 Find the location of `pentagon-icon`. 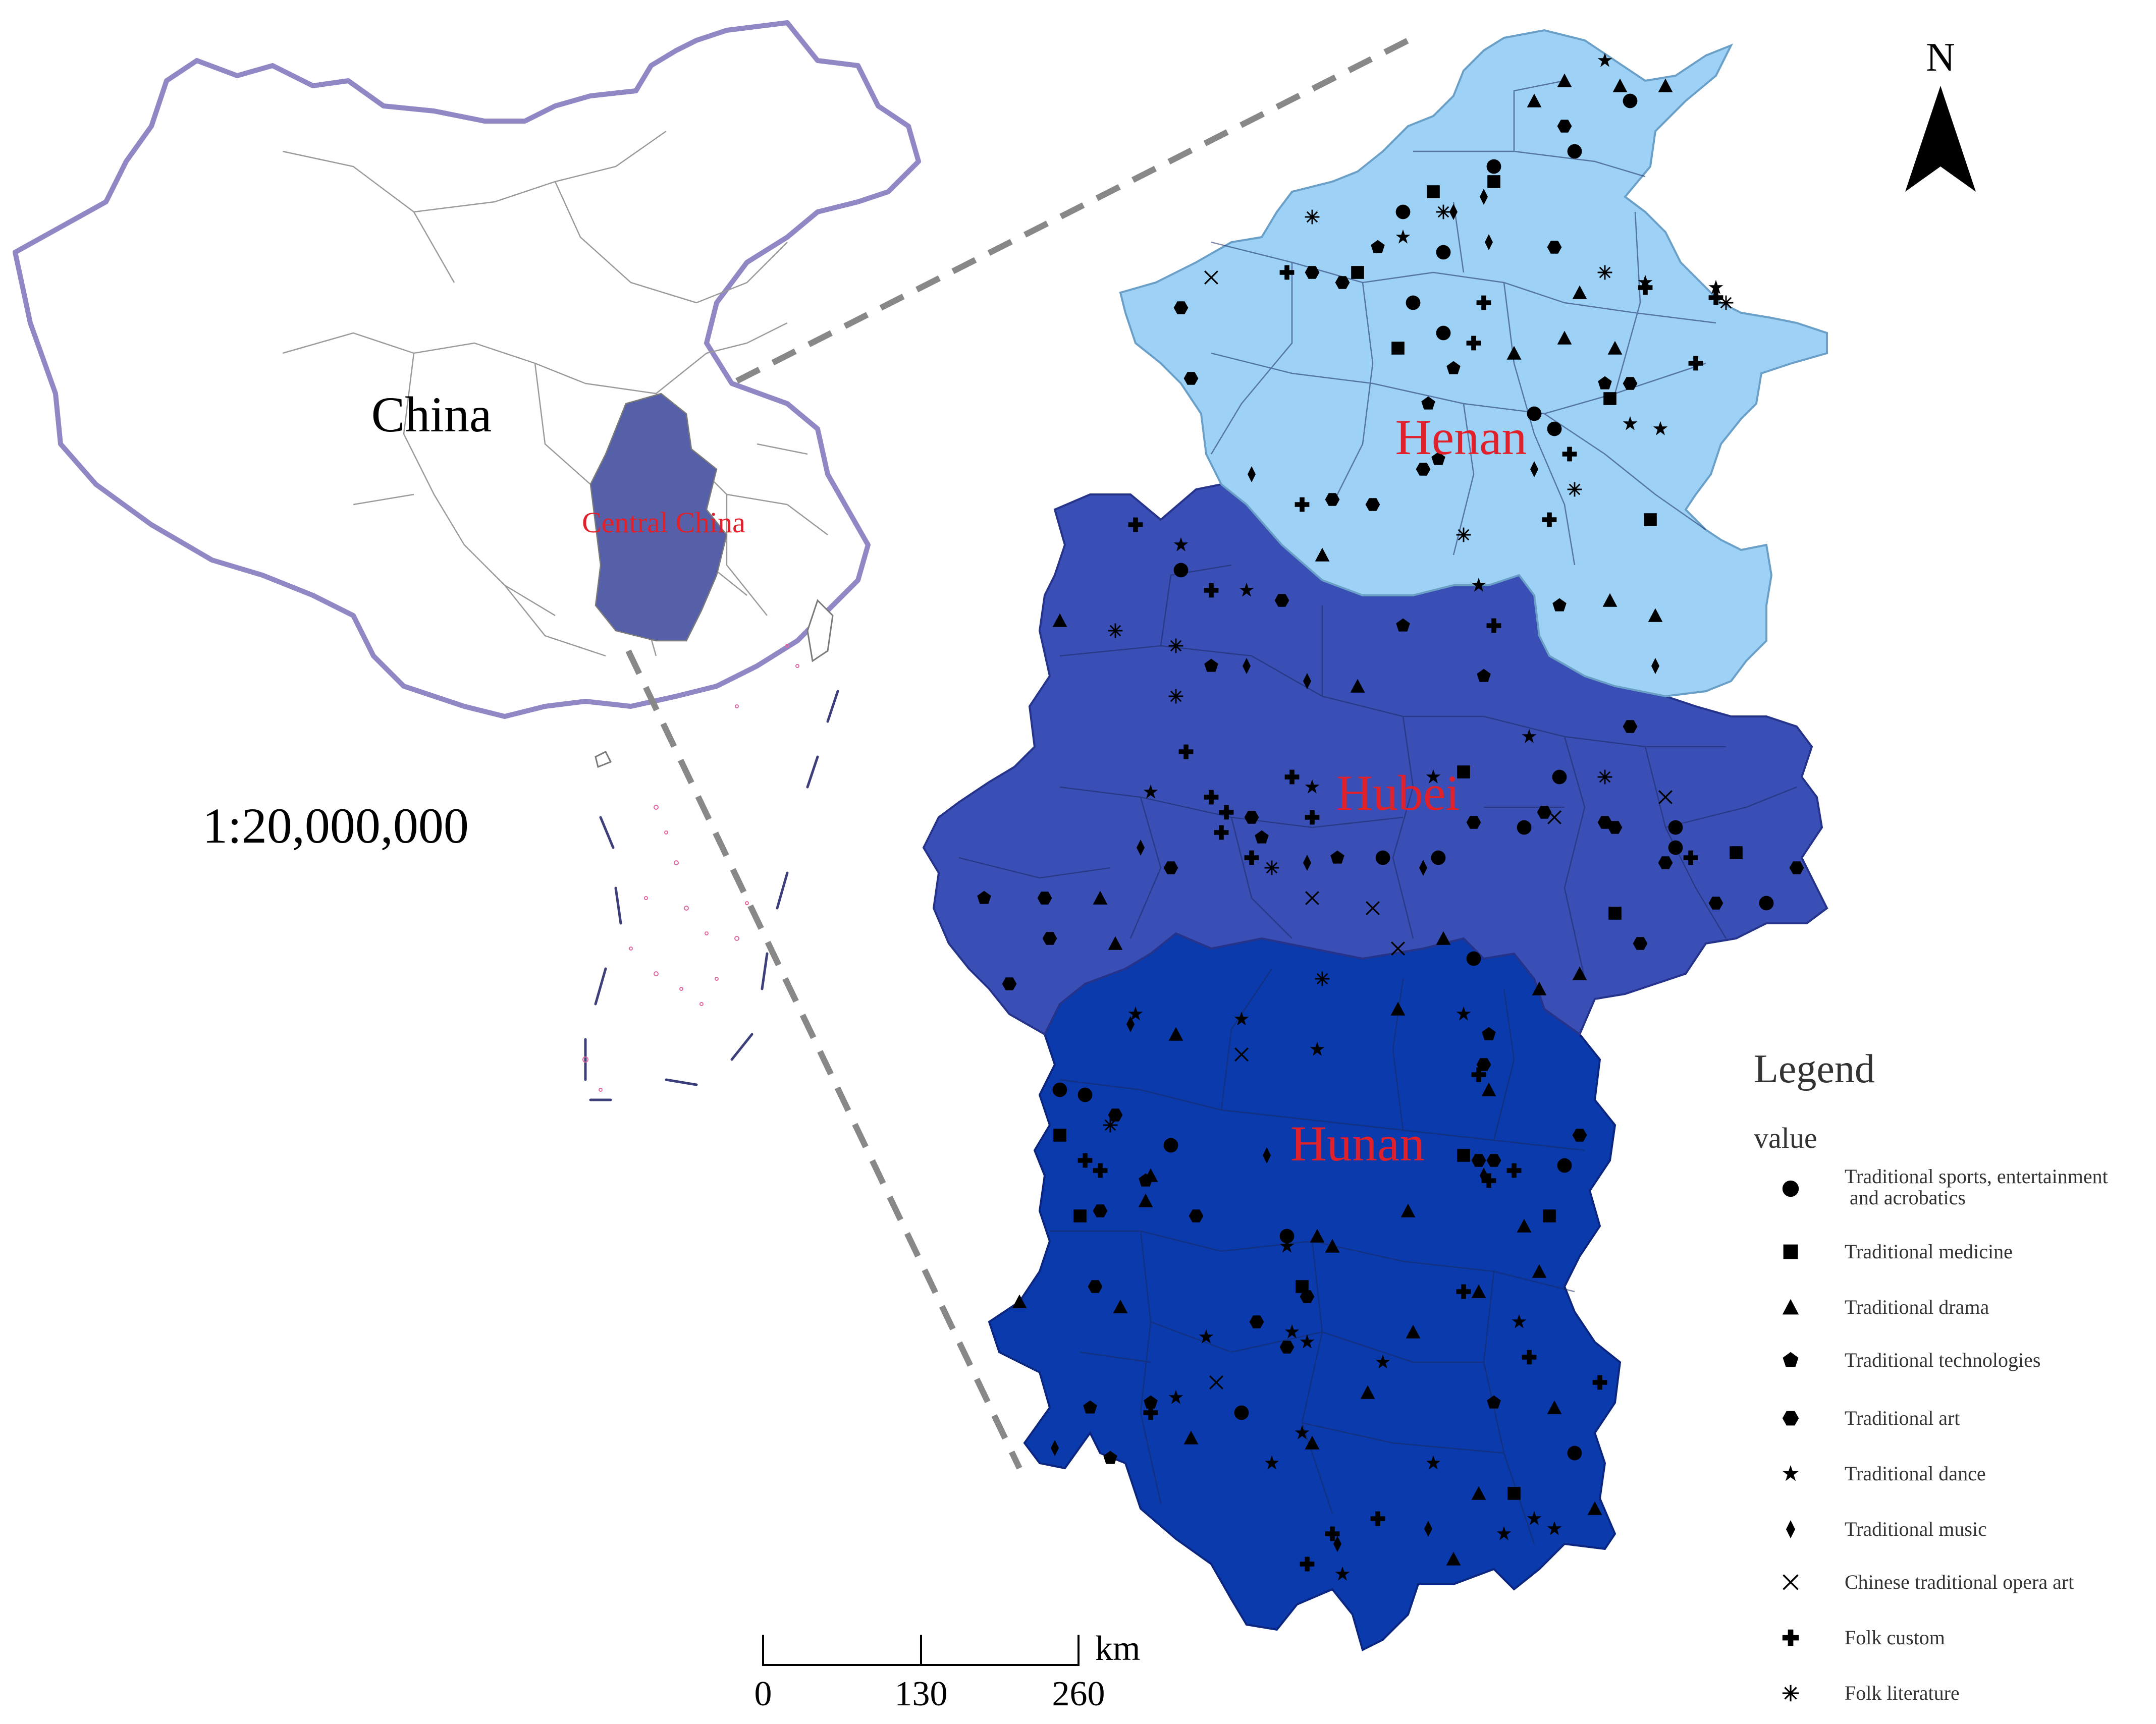

pentagon-icon is located at coordinates (1791, 1359).